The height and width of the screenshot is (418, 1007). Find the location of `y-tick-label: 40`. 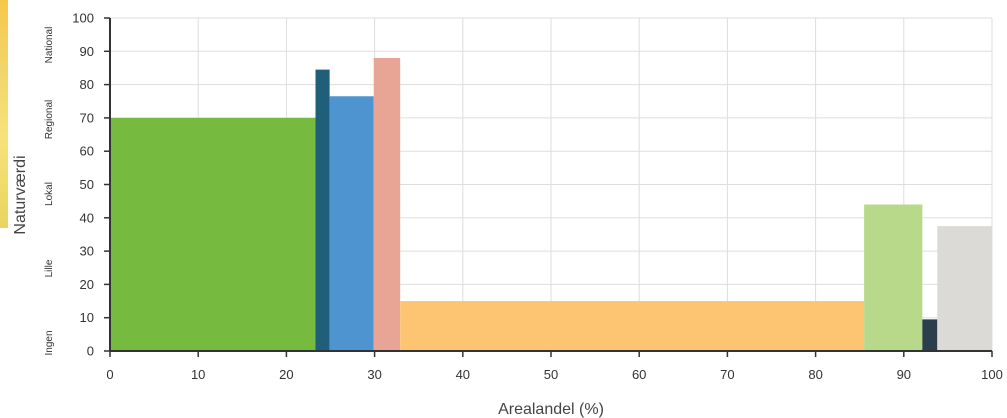

y-tick-label: 40 is located at coordinates (87, 217).